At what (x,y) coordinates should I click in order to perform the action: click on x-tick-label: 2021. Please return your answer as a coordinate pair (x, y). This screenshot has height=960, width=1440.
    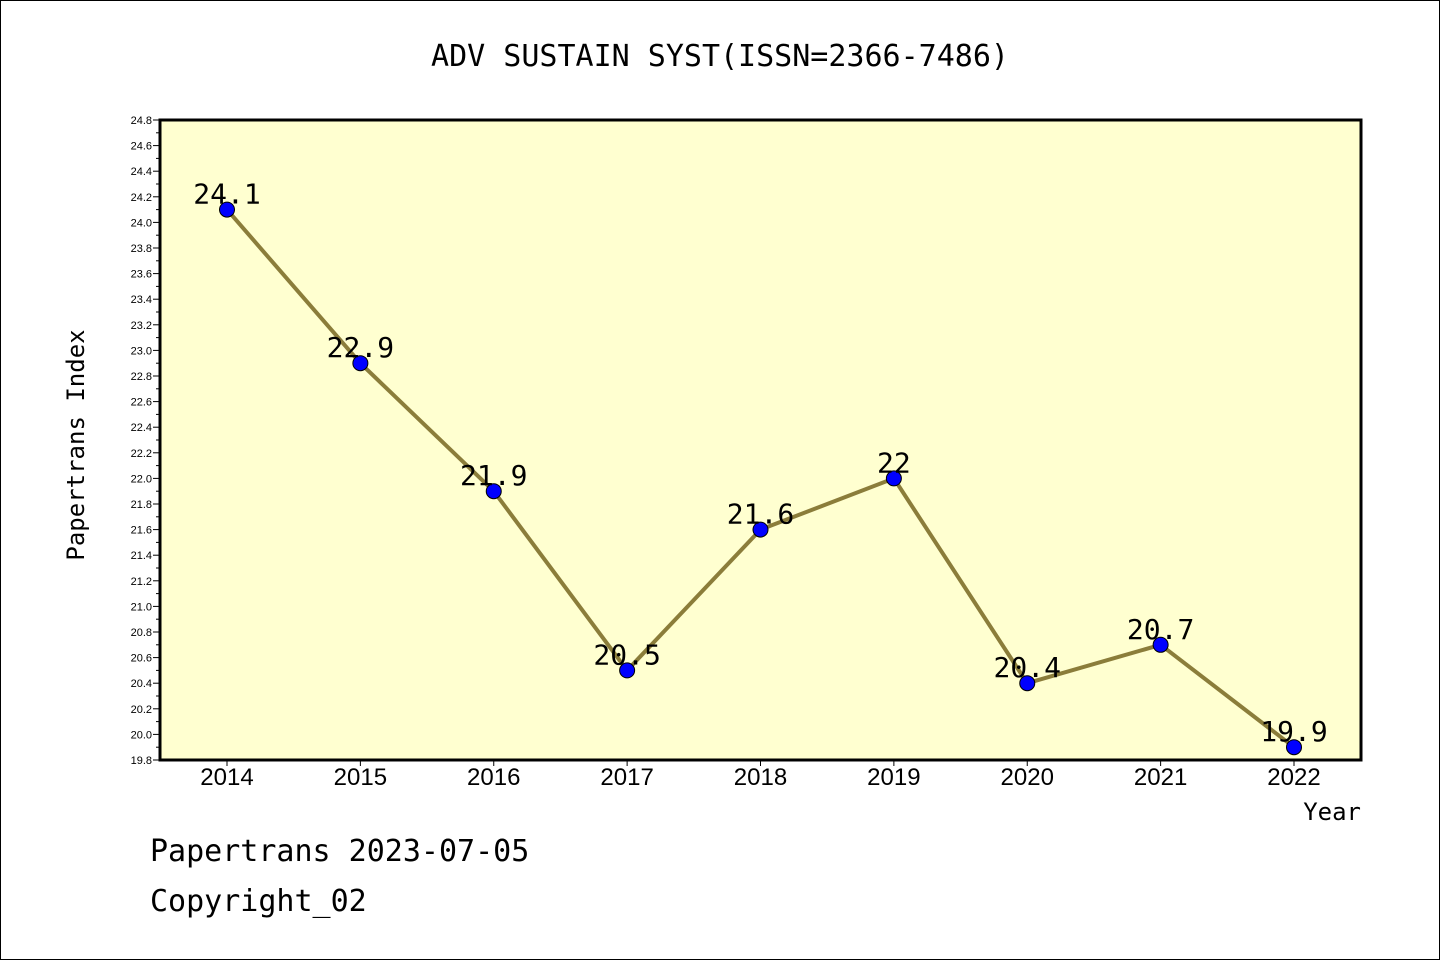
    Looking at the image, I should click on (1160, 777).